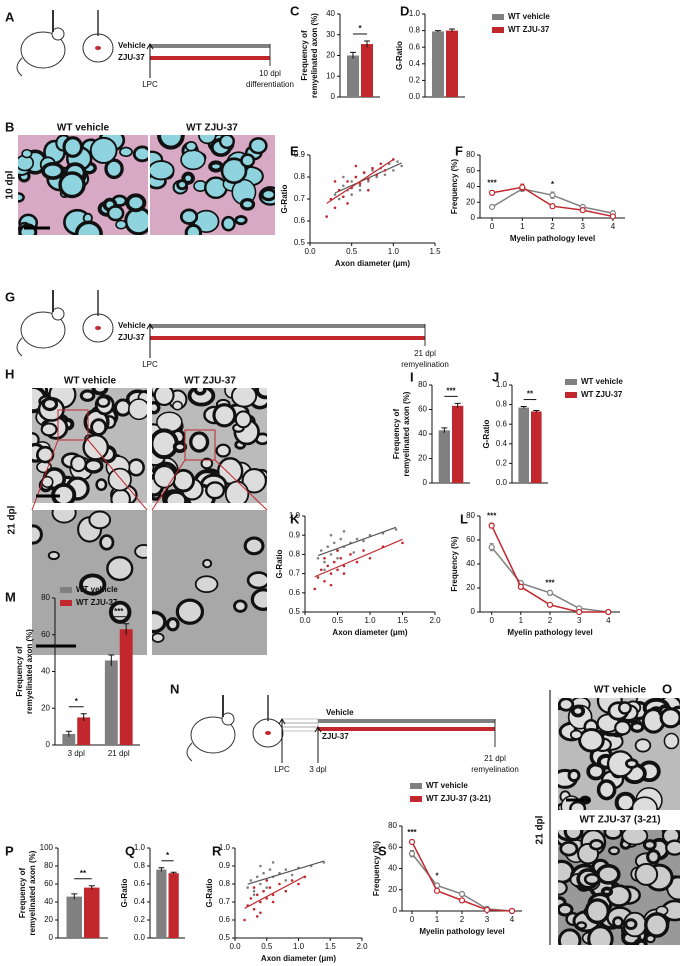 This screenshot has width=685, height=966. I want to click on x-axis-label: Axon diameter (μm), so click(372, 263).